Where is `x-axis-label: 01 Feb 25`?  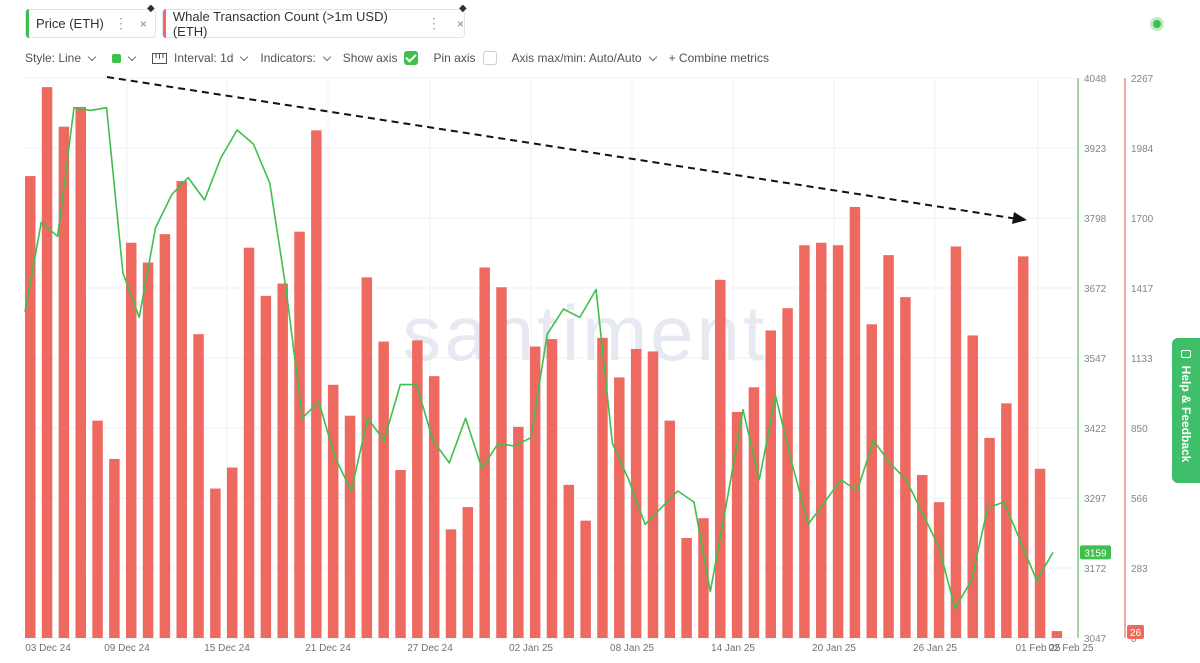 x-axis-label: 01 Feb 25 is located at coordinates (1037, 648).